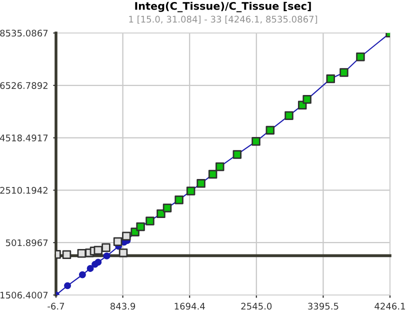  Describe the element at coordinates (24, 33) in the screenshot. I see `y-tick-label: 8535.0867` at that location.